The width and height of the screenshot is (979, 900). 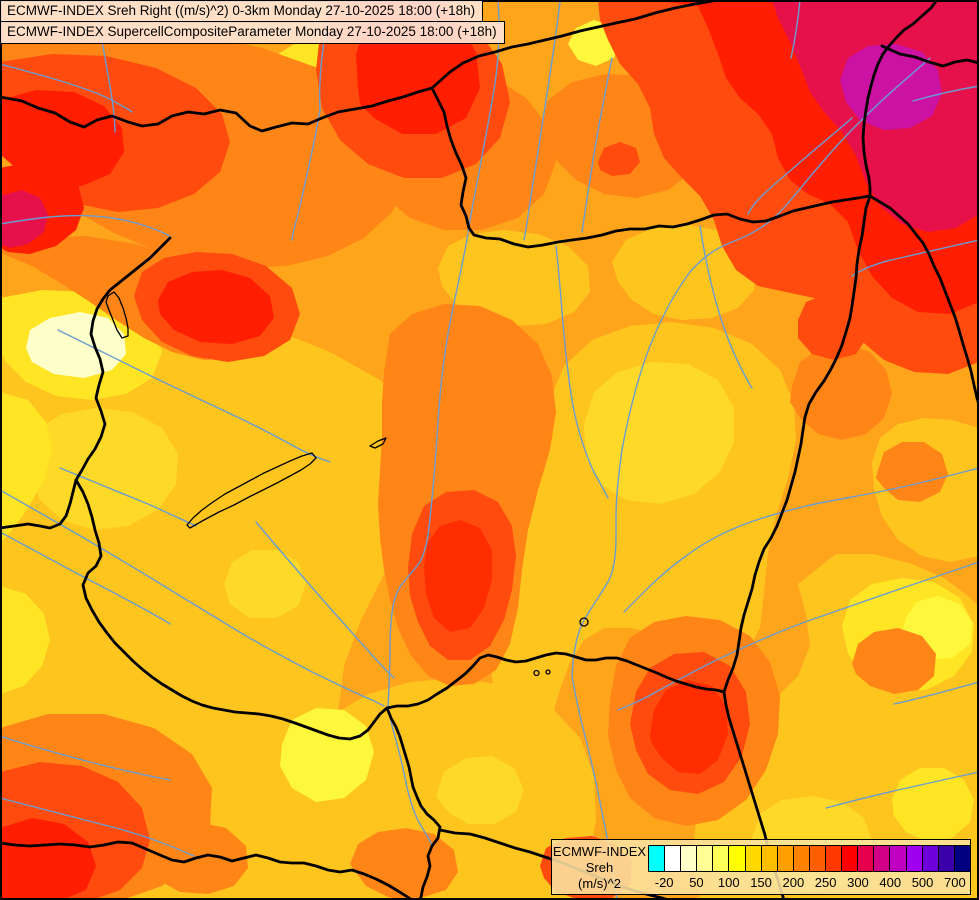 I want to click on lake-velence-outline, so click(x=378, y=443).